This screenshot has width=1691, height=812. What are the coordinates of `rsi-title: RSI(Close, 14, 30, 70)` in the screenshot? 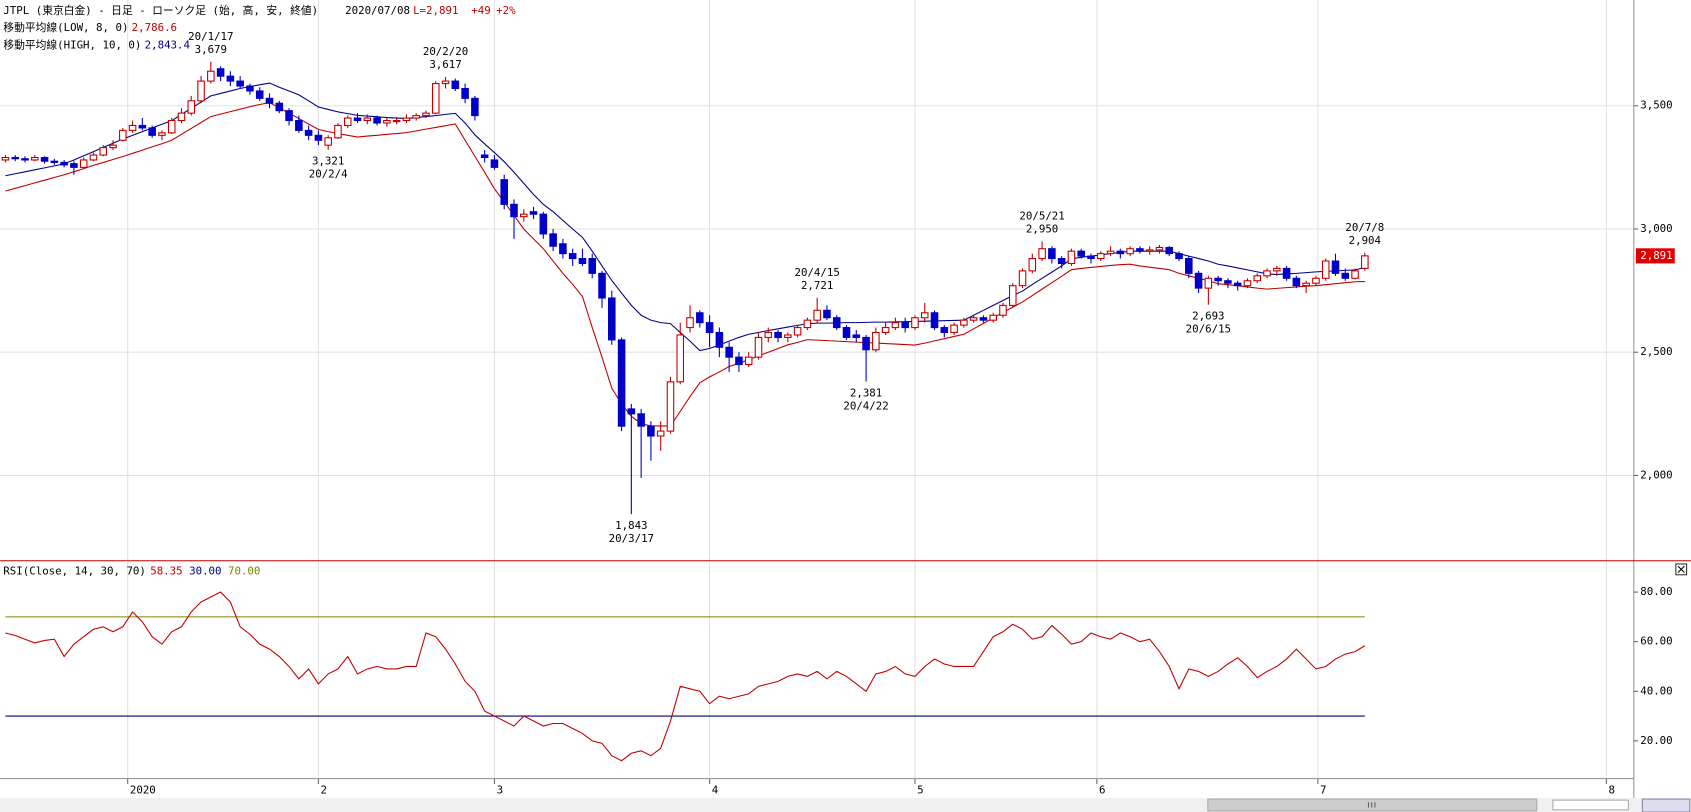 It's located at (74, 571).